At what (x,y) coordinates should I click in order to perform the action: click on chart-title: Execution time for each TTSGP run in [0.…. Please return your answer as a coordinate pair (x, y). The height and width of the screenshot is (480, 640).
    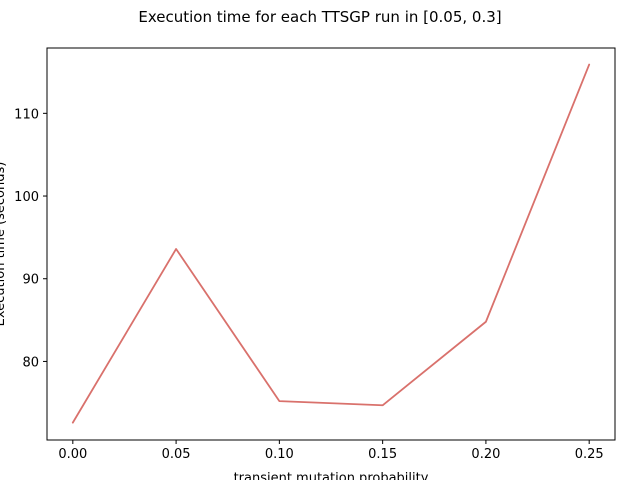
    Looking at the image, I should click on (319, 17).